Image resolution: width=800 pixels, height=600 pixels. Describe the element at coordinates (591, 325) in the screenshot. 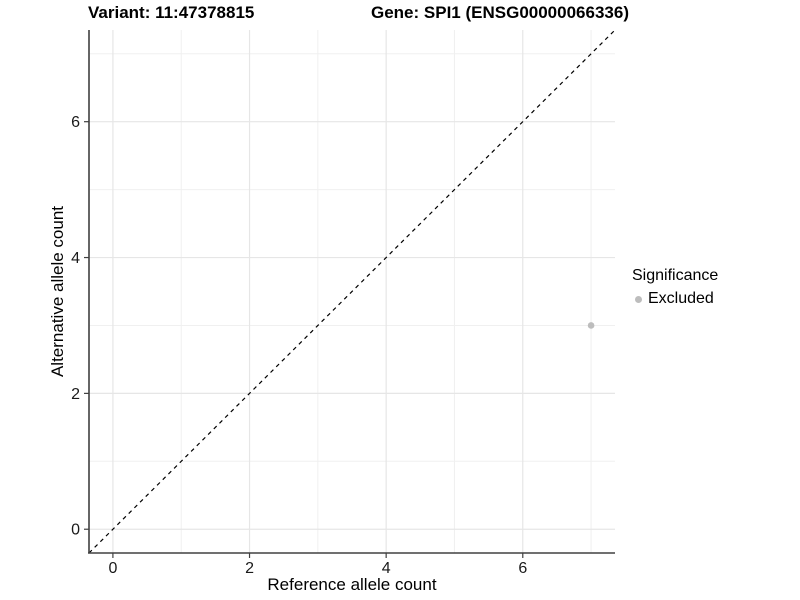

I see `data-point` at that location.